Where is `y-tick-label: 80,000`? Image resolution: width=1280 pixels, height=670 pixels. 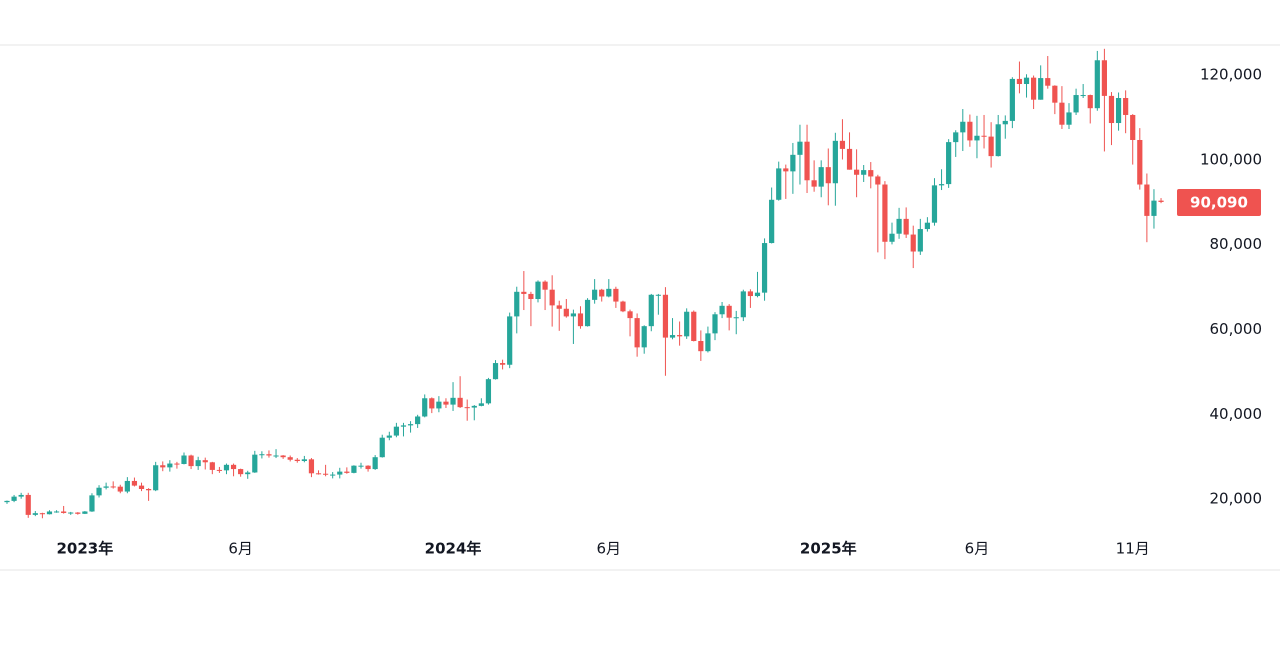
y-tick-label: 80,000 is located at coordinates (1236, 244).